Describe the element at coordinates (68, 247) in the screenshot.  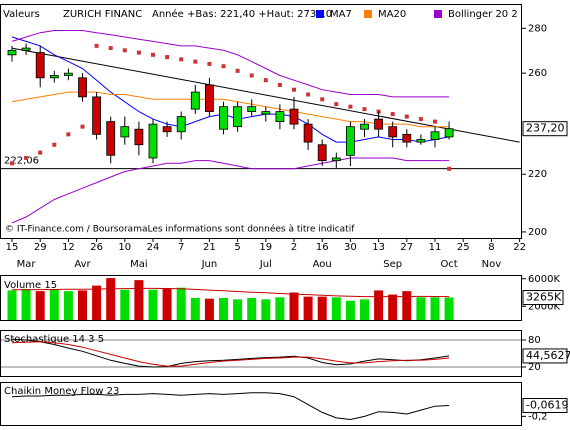
I see `x-tick-label: 12` at that location.